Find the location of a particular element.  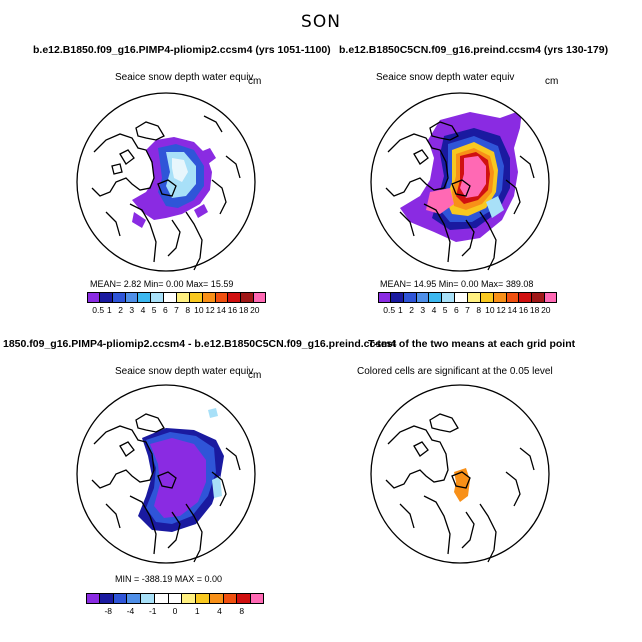

sea-ice-pink is located at coordinates (473, 177).